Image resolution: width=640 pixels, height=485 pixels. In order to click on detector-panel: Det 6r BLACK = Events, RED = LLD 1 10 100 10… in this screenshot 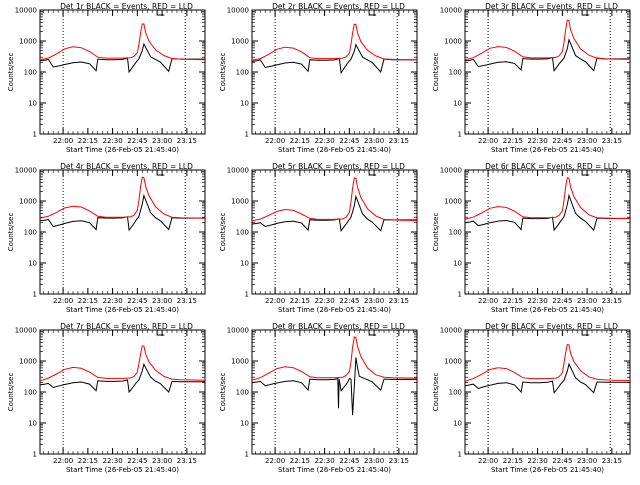, I will do `click(531, 238)`.